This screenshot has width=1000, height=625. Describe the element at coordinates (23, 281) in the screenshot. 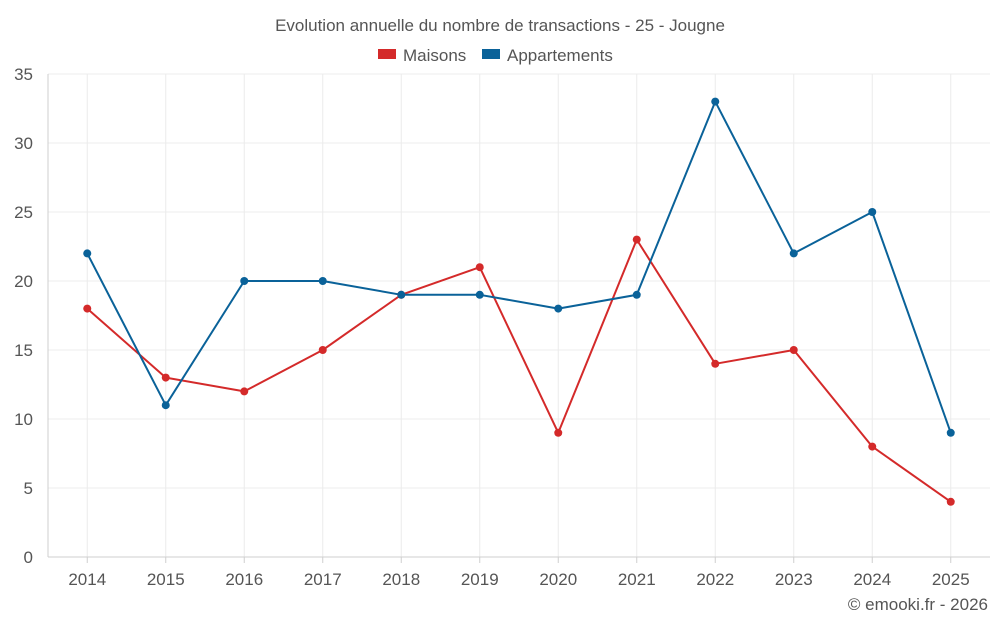

I see `y-tick-label: 20` at that location.